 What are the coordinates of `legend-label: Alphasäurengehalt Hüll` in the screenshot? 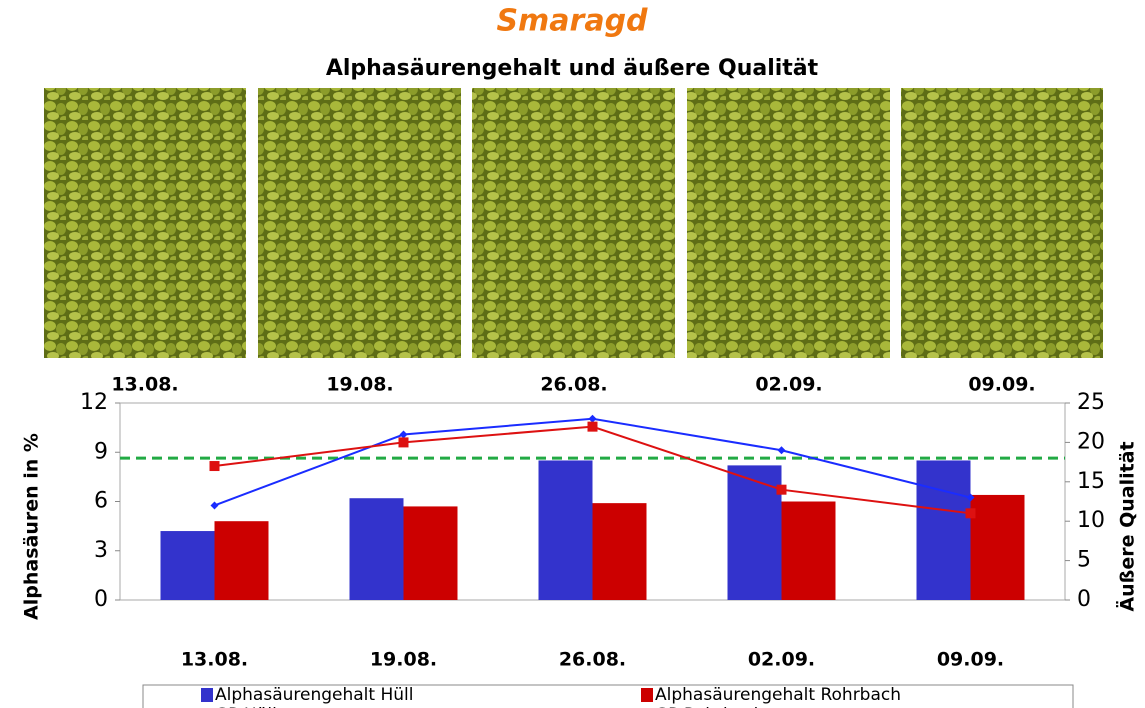 It's located at (314, 695).